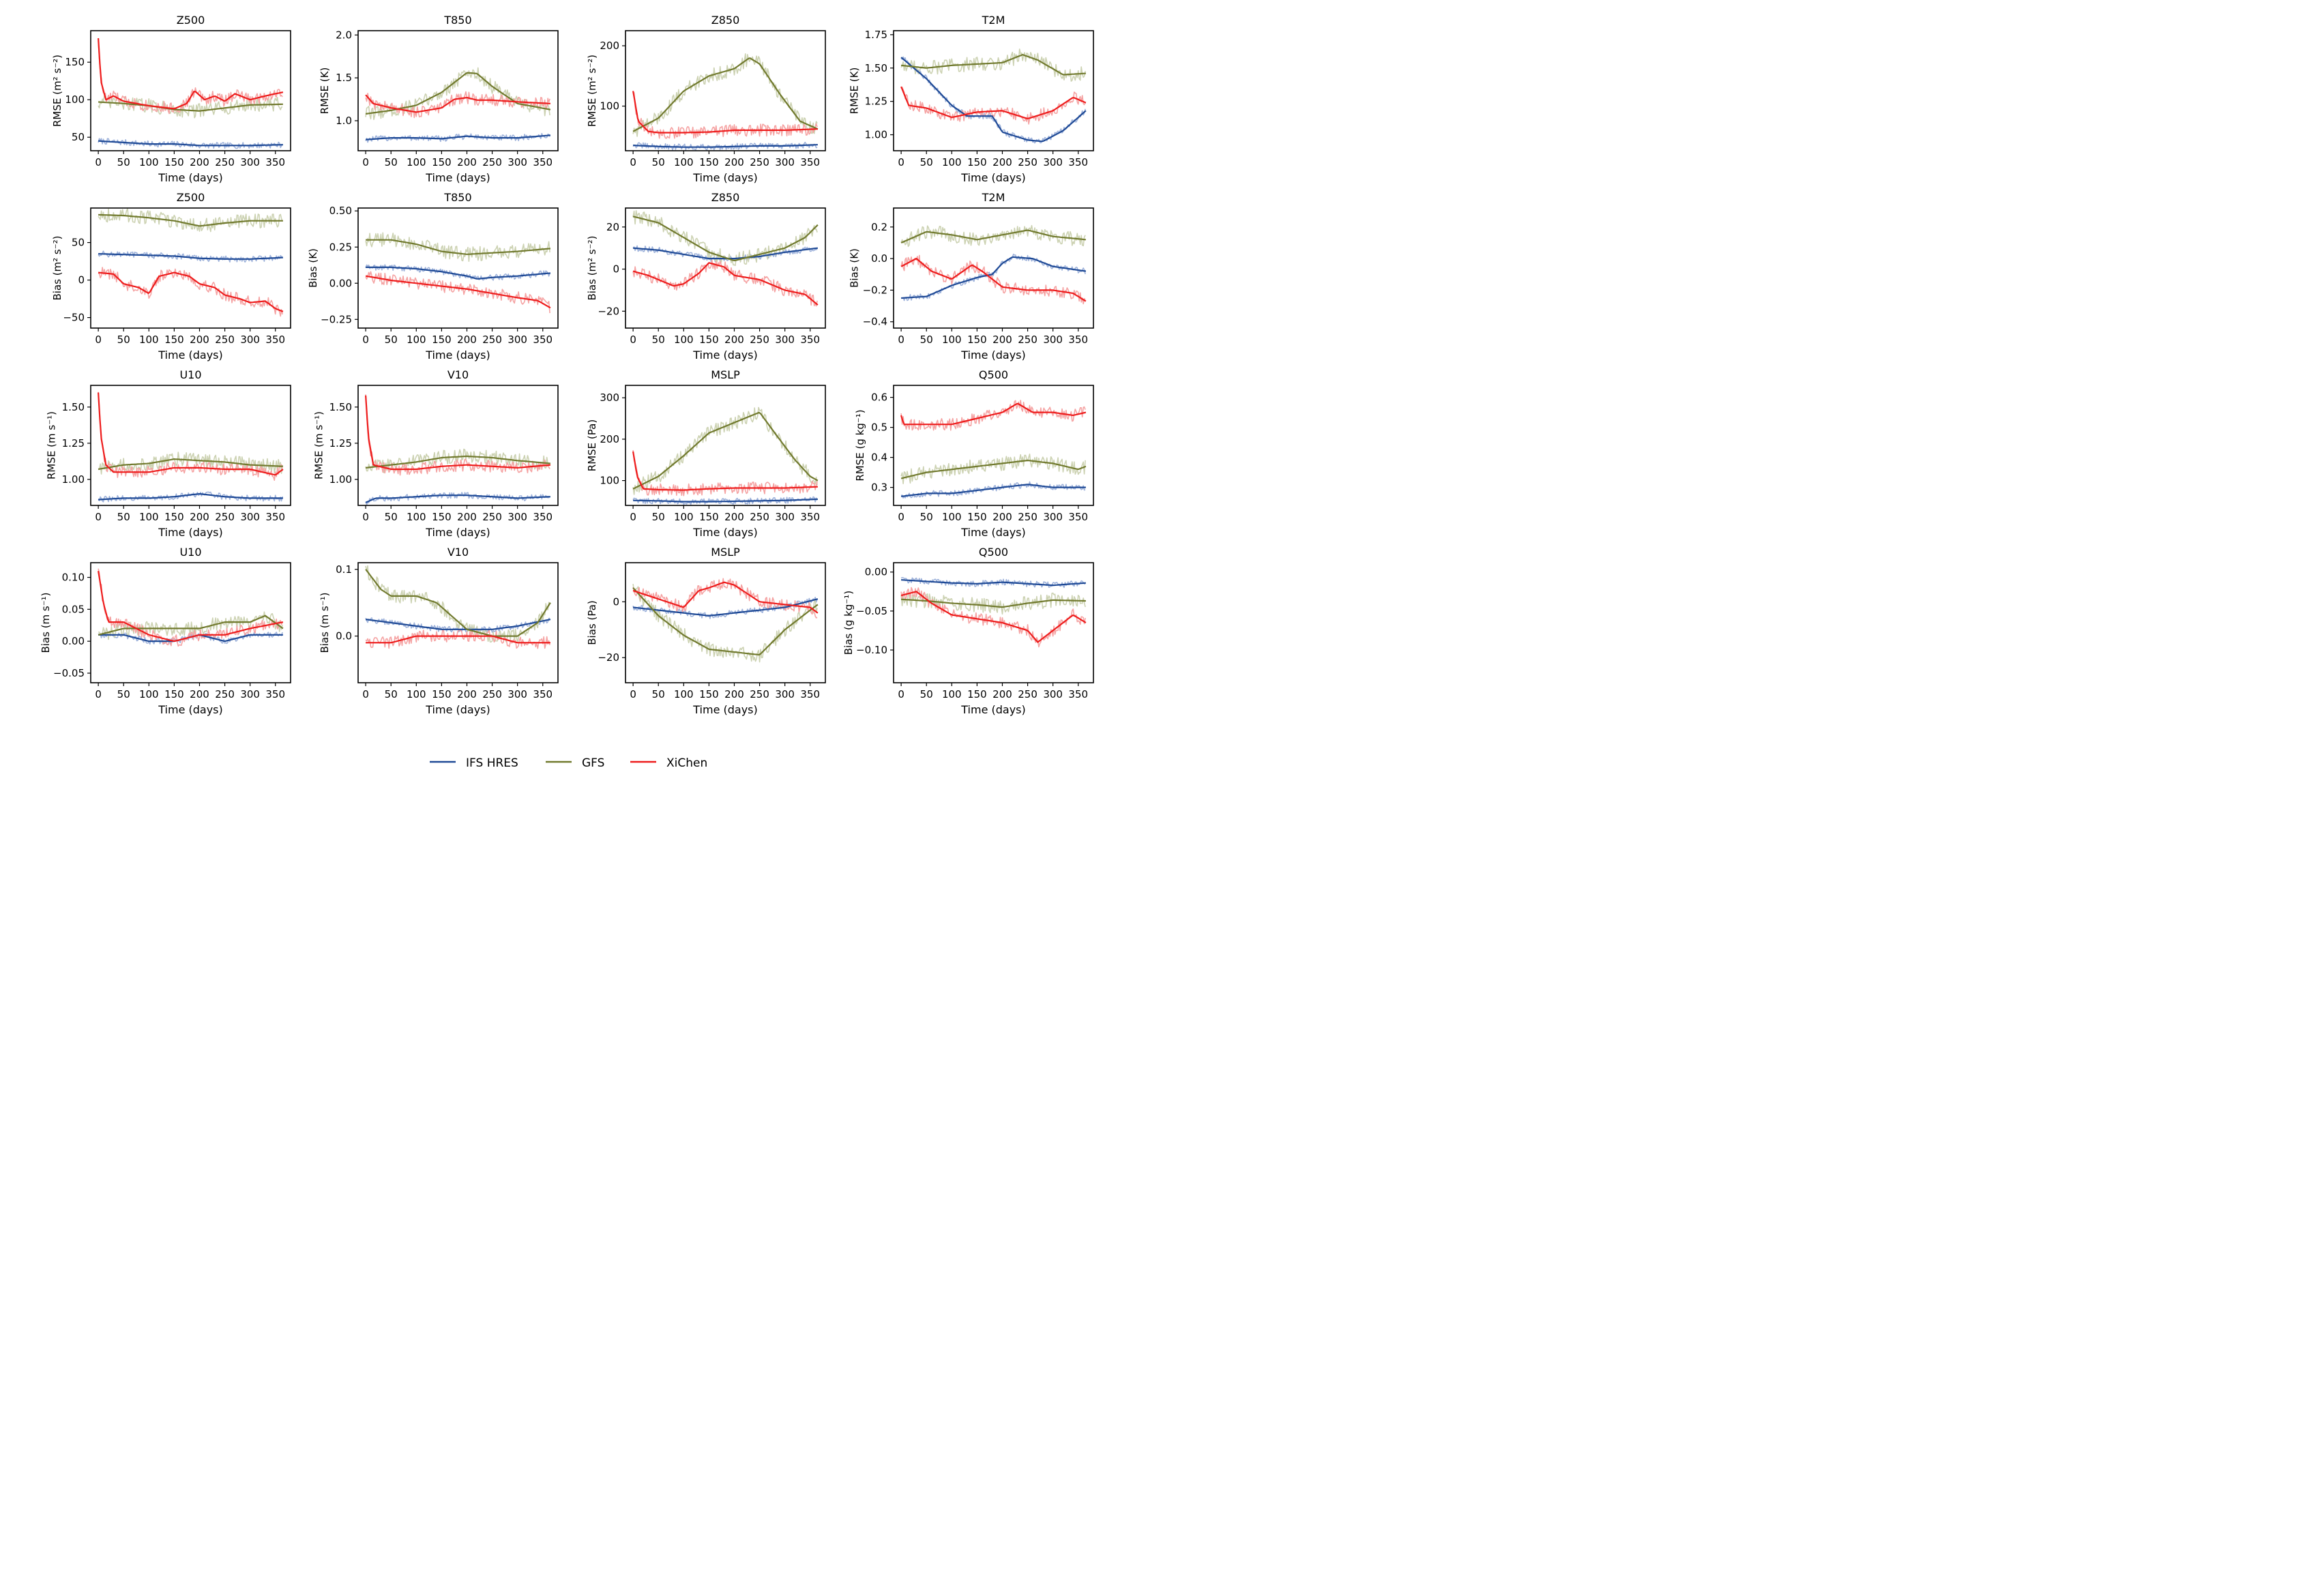  Describe the element at coordinates (340, 283) in the screenshot. I see `y-tick-label: 0.00` at that location.